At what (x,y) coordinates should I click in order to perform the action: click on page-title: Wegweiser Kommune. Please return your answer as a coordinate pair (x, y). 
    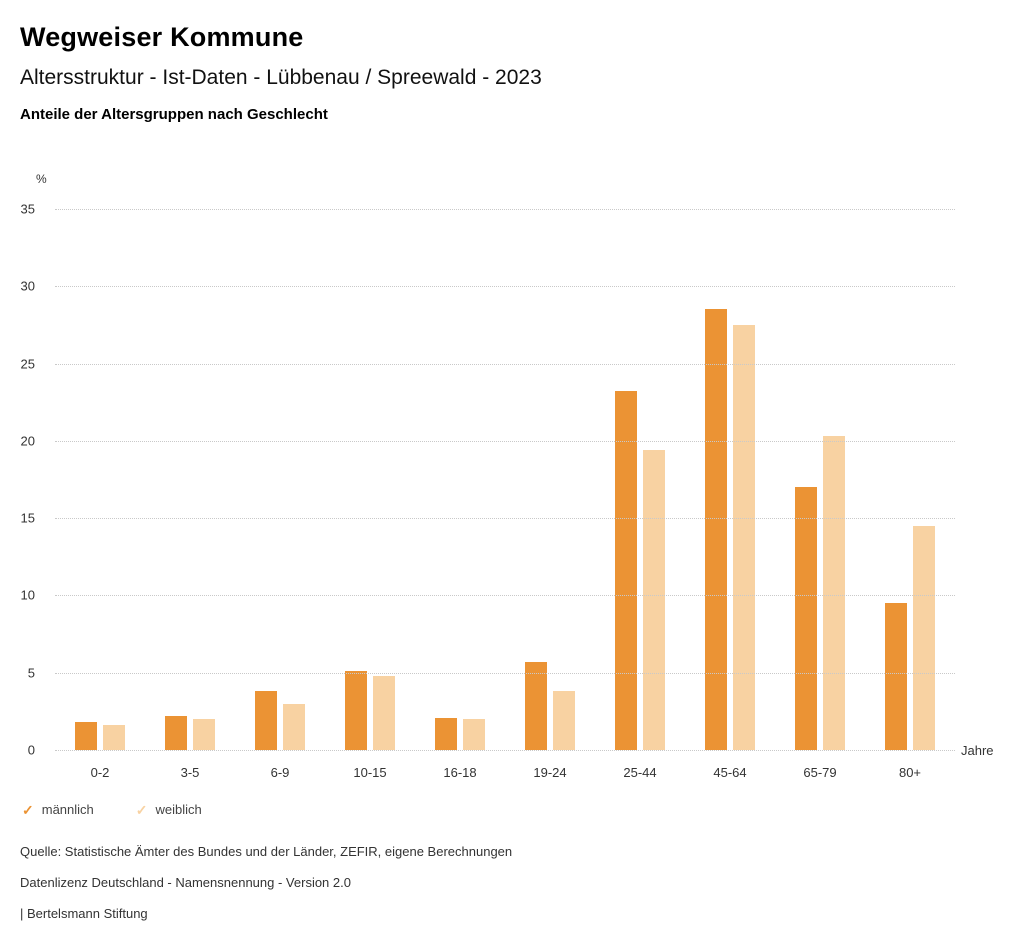
    Looking at the image, I should click on (162, 37).